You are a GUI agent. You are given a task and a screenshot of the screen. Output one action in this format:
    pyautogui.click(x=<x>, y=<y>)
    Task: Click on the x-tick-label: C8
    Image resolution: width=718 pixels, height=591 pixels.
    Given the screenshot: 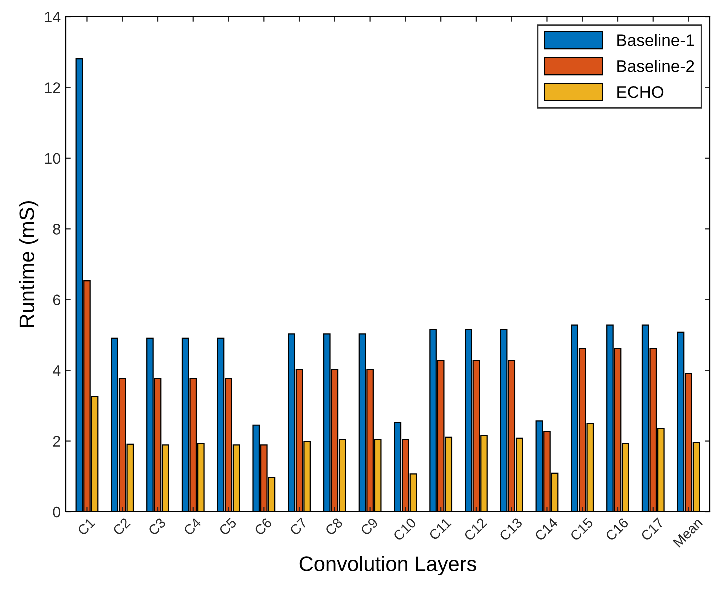 What is the action you would take?
    pyautogui.click(x=334, y=527)
    